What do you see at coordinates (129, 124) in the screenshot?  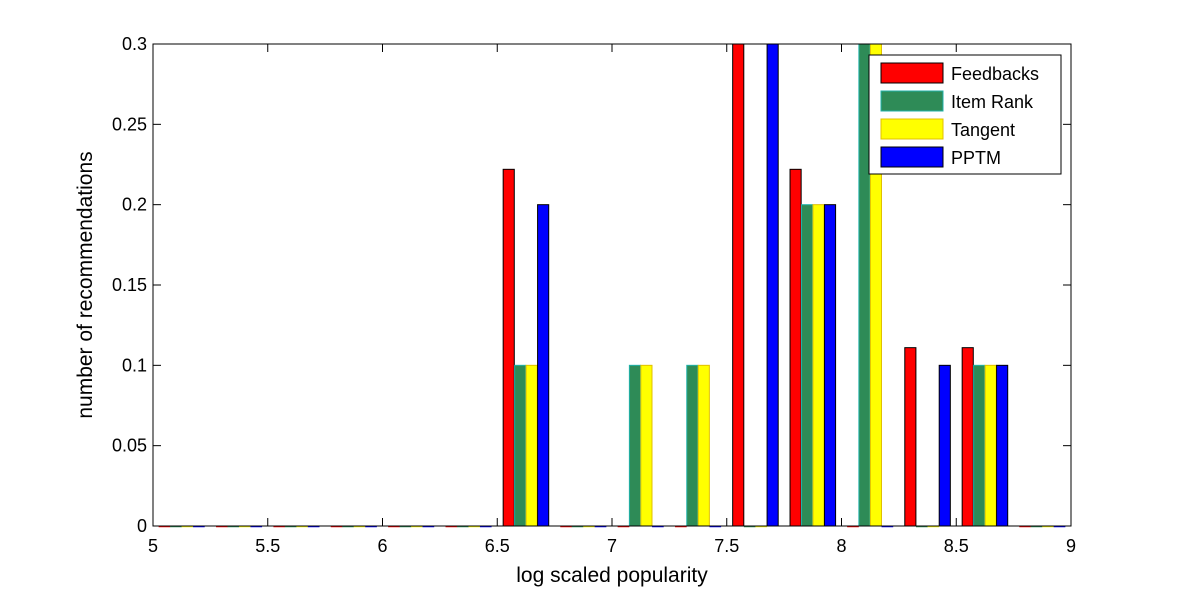 I see `y-tick-label: 0.25` at bounding box center [129, 124].